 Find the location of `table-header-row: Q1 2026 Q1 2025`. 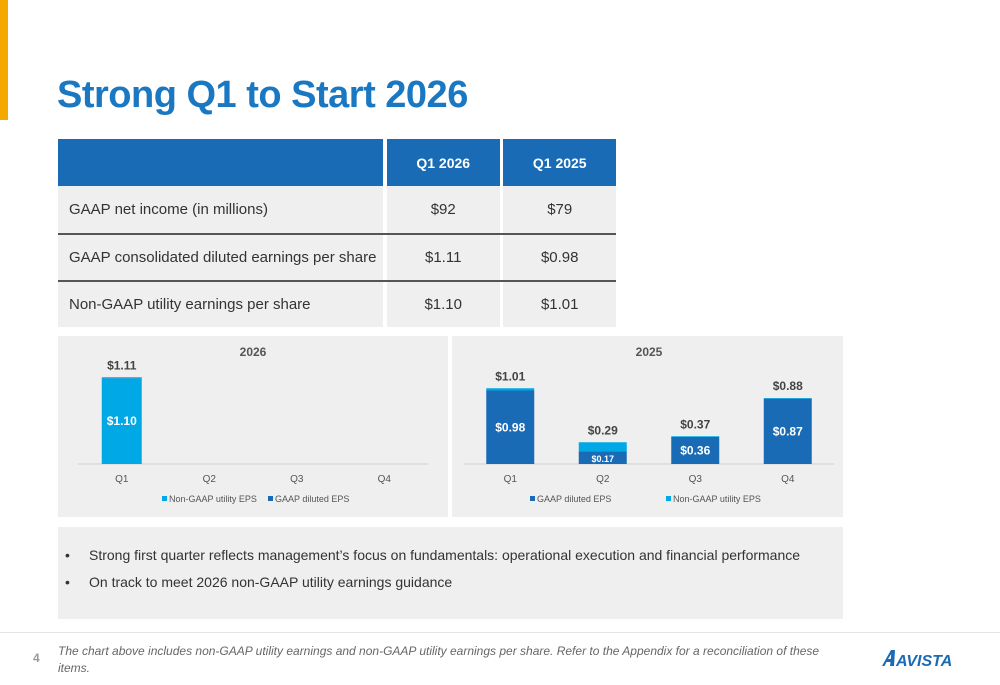

table-header-row: Q1 2026 Q1 2025 is located at coordinates (337, 162).